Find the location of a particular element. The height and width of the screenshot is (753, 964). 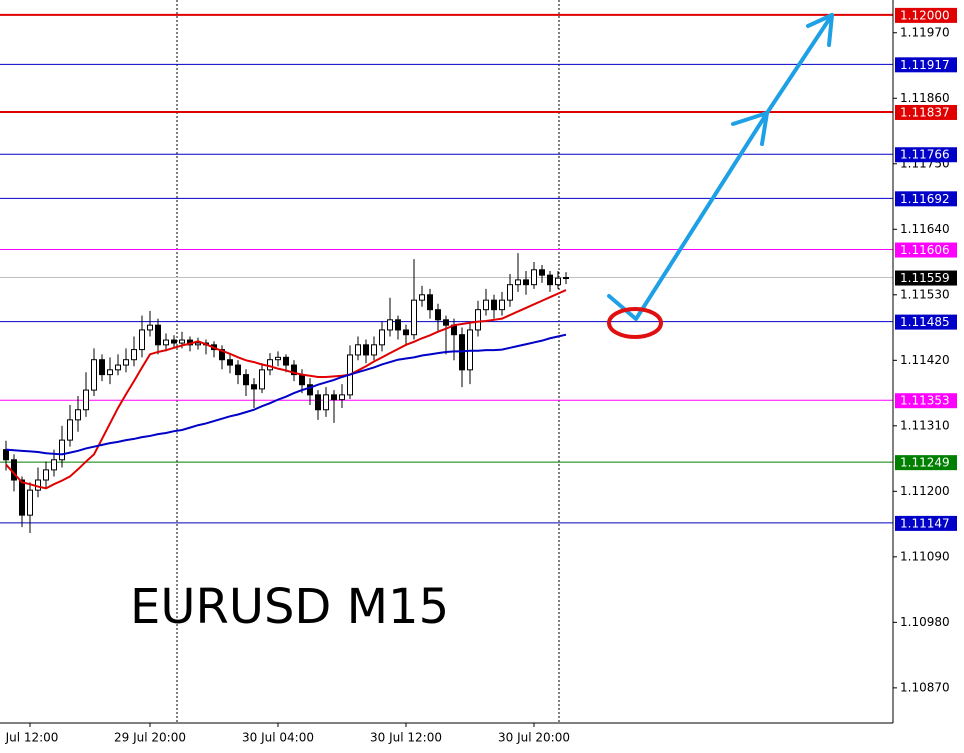

symbol-annotation: EURUSD M15 is located at coordinates (289, 607).